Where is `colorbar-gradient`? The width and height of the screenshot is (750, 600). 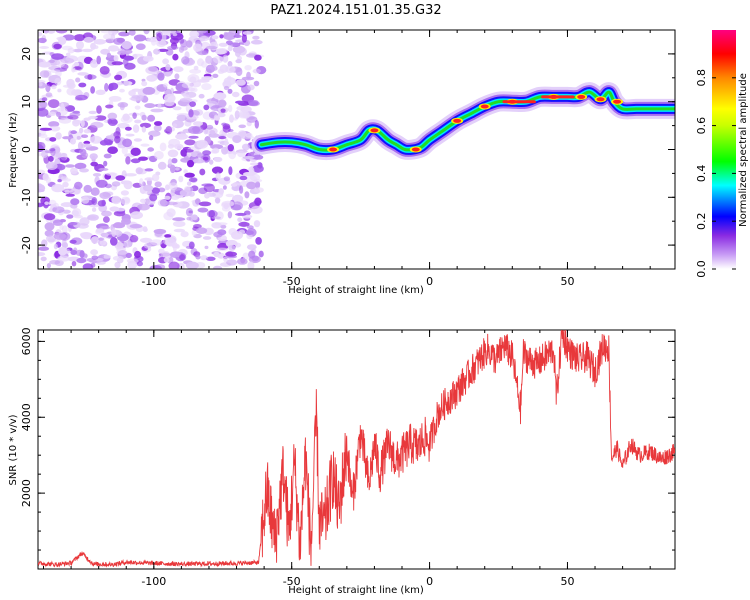 colorbar-gradient is located at coordinates (724, 149).